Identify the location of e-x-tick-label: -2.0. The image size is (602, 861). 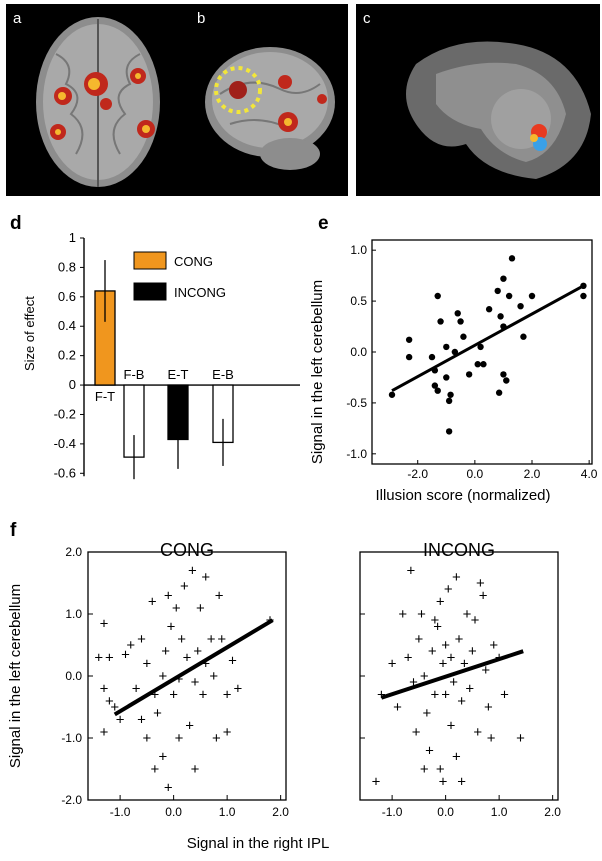
(417, 474).